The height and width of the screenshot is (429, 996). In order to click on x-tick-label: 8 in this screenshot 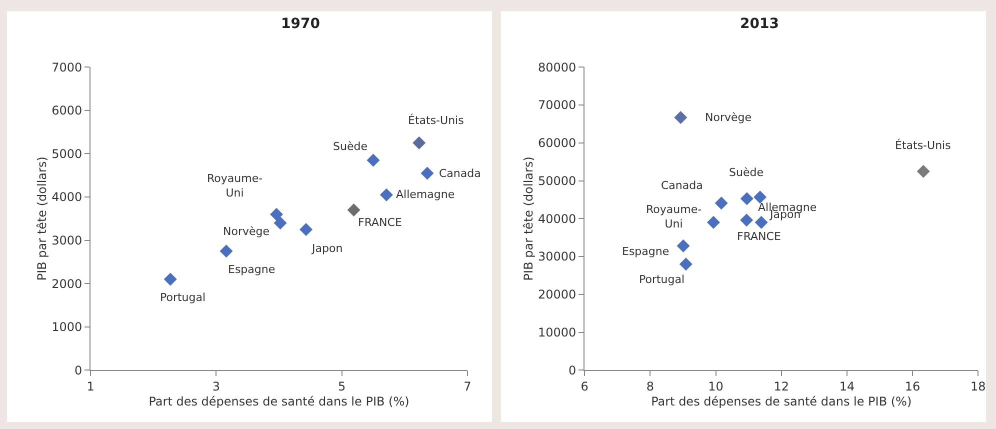, I will do `click(650, 387)`.